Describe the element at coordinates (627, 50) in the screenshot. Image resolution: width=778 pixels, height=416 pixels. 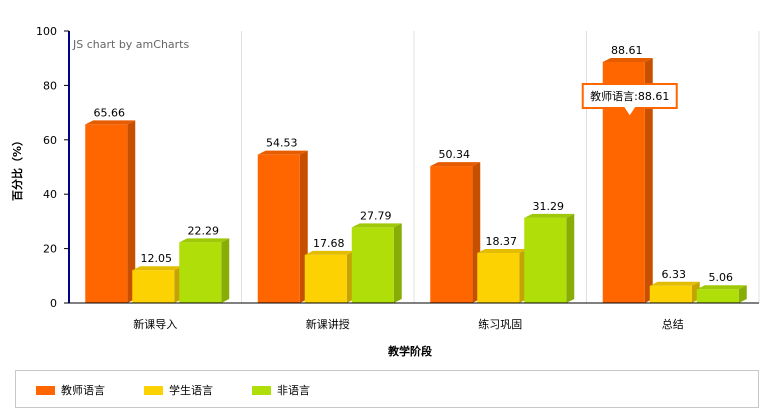
I see `data-label: 88.61` at that location.